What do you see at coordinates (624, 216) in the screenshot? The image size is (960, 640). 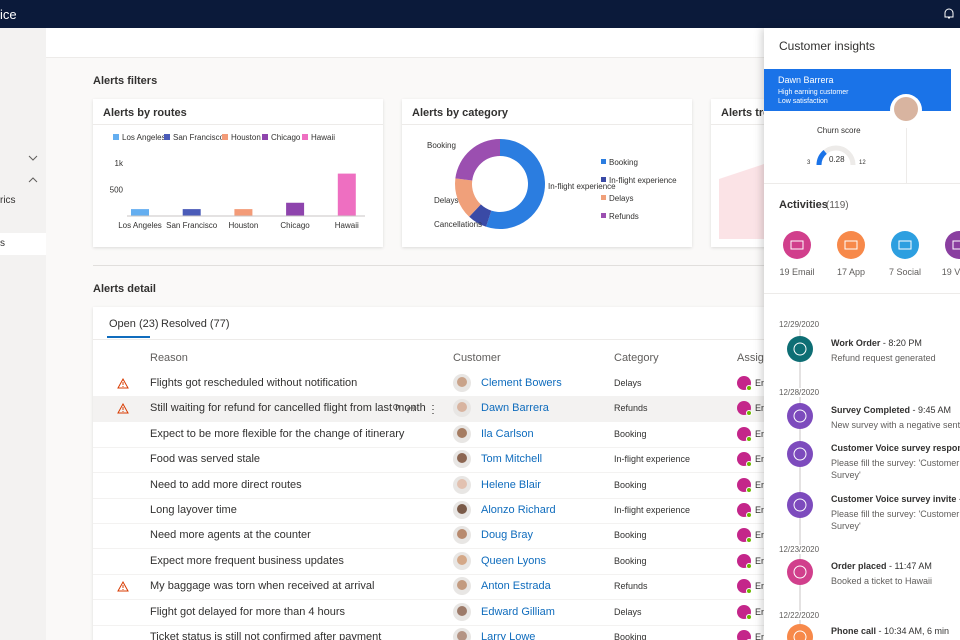 I see `legend-label: Refunds` at bounding box center [624, 216].